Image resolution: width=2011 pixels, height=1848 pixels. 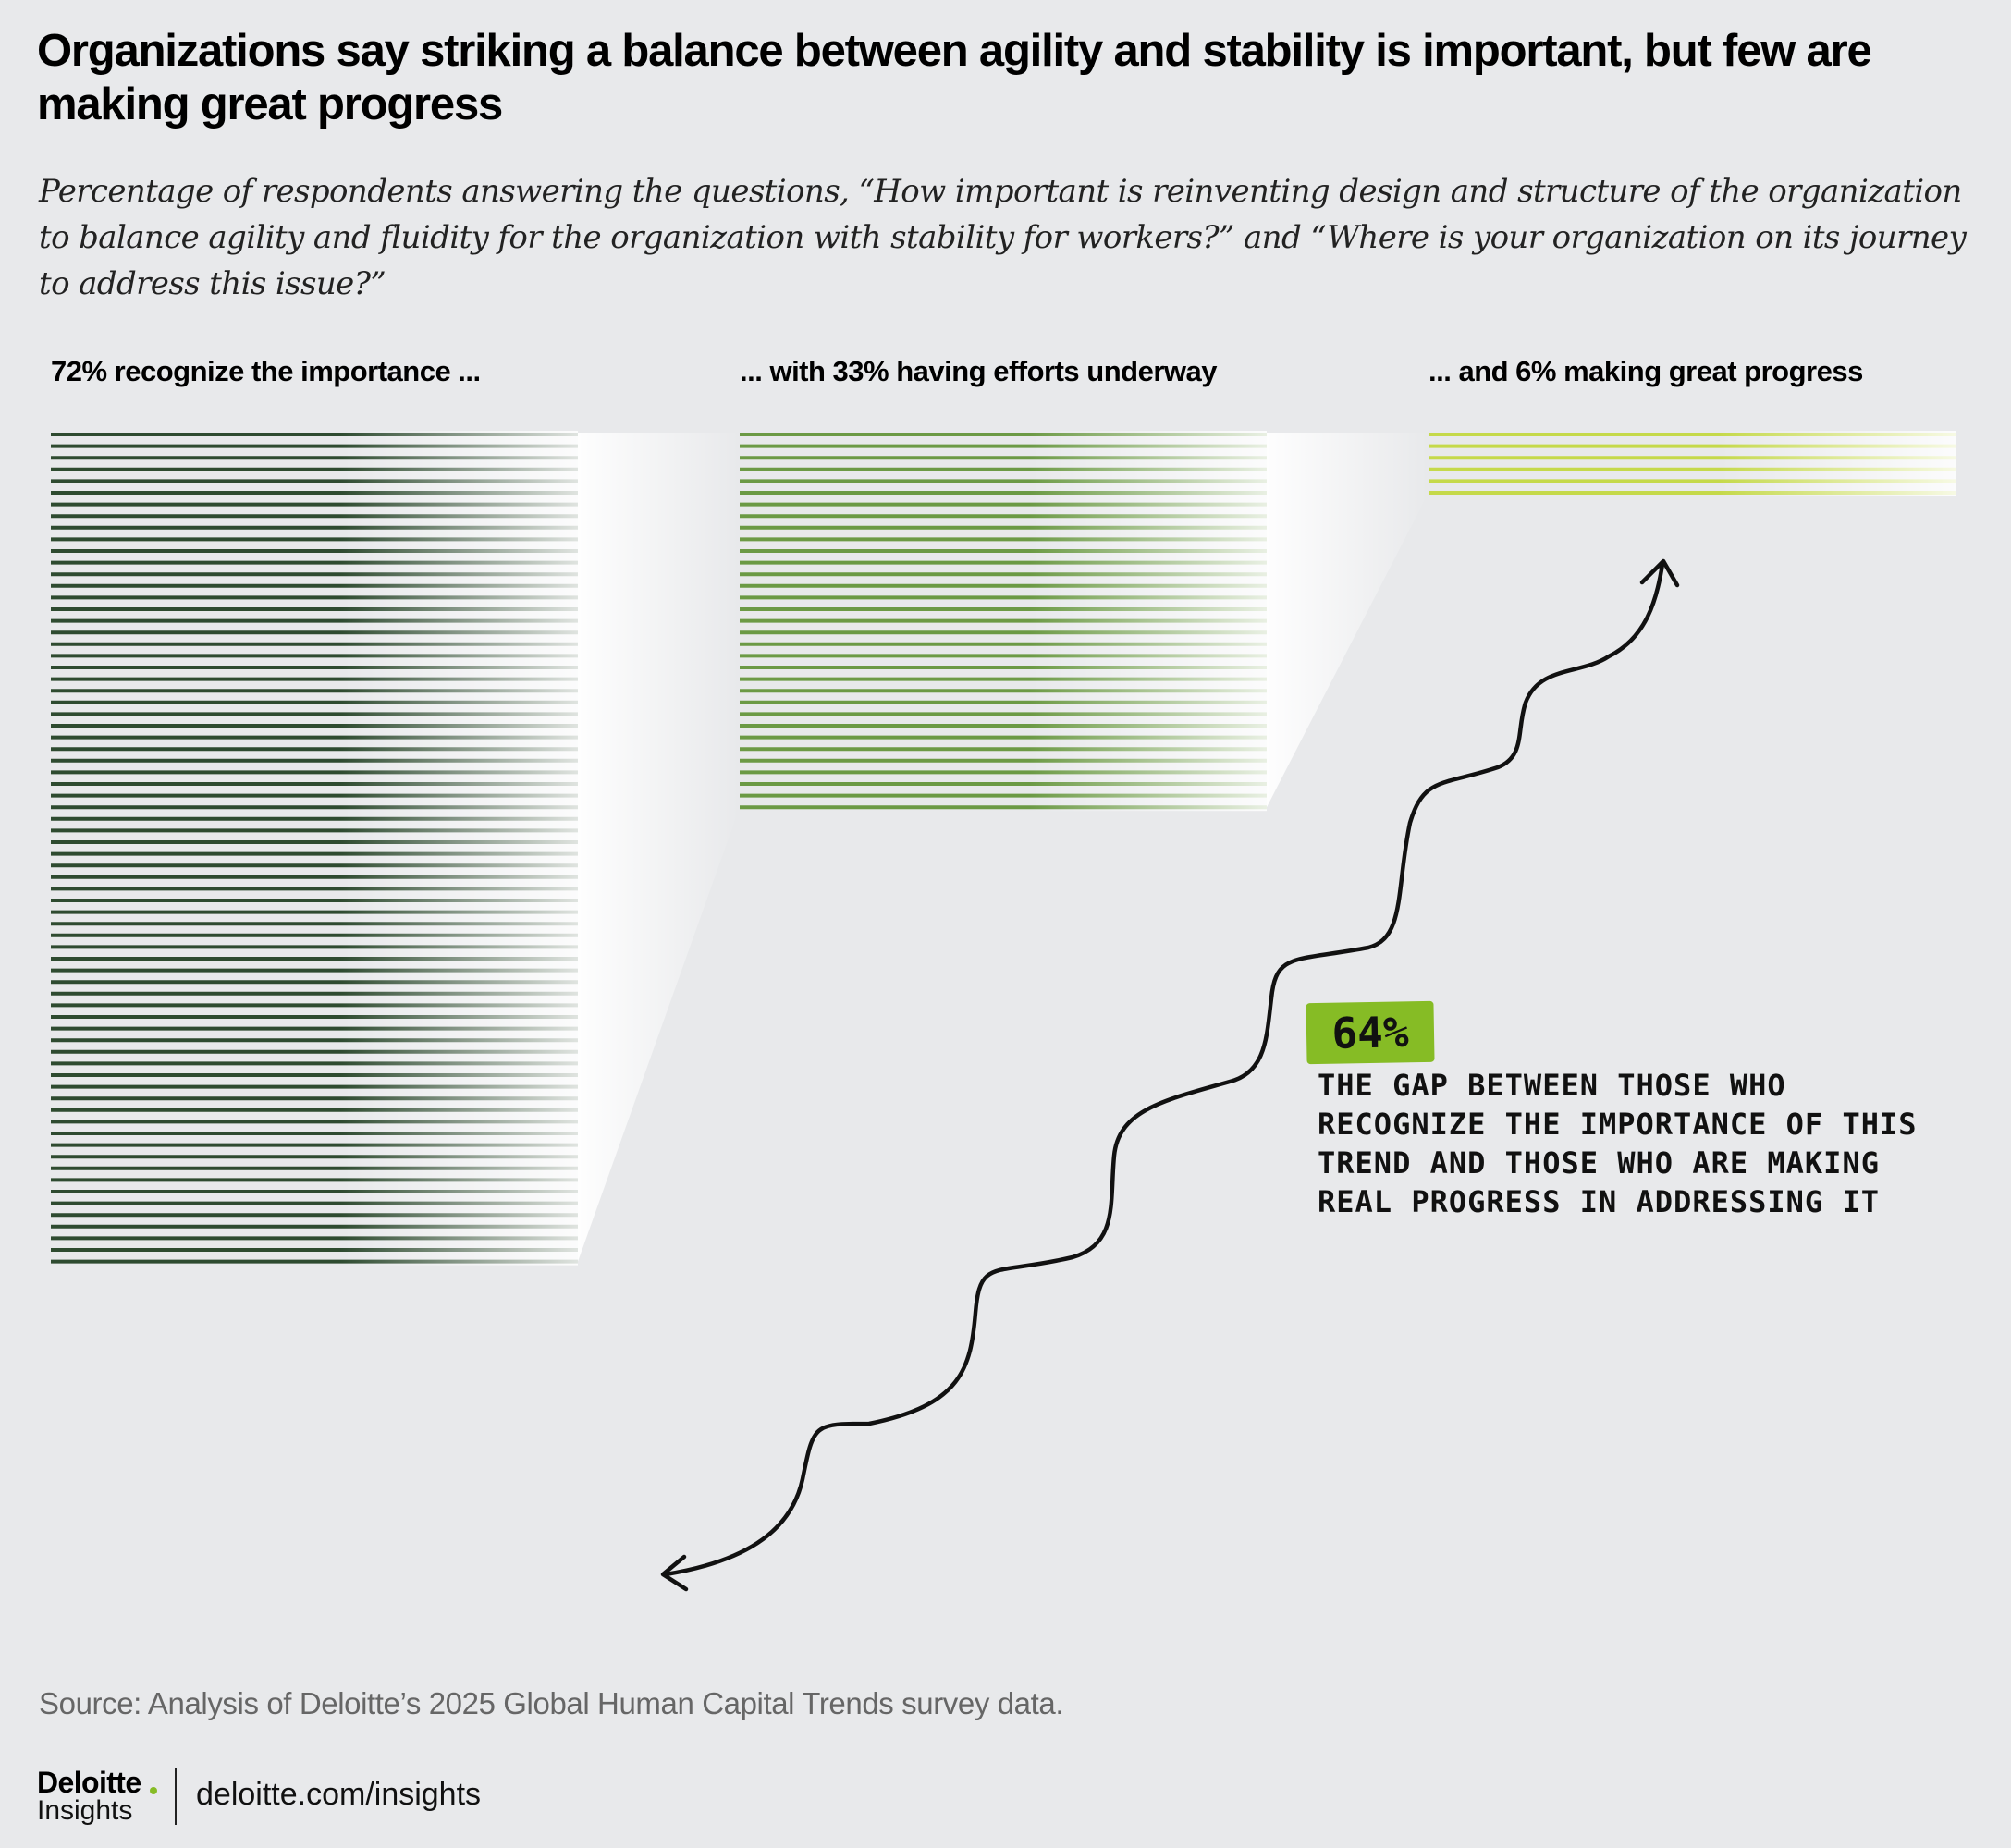 What do you see at coordinates (314, 848) in the screenshot?
I see `bar-recognize` at bounding box center [314, 848].